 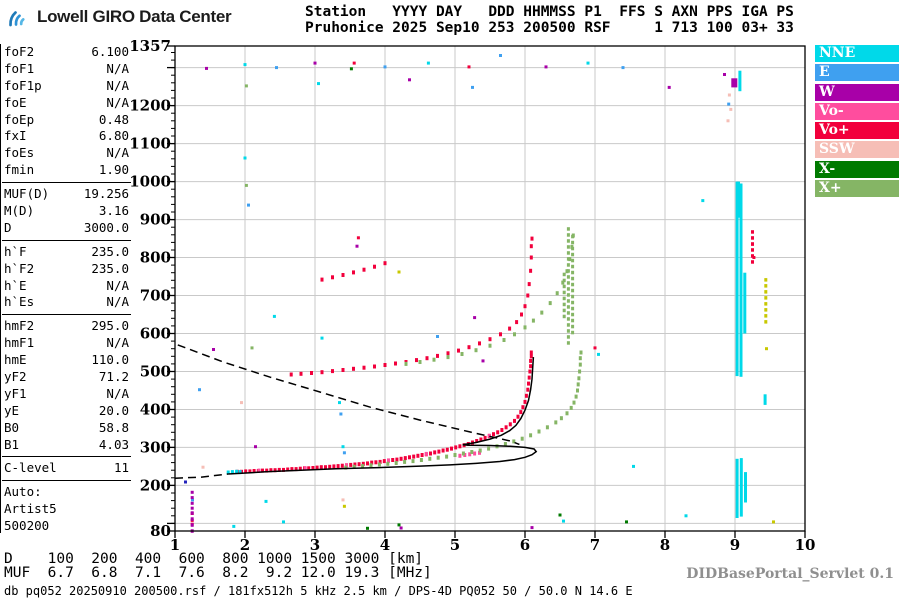 I want to click on param-label: yE, so click(x=12, y=410).